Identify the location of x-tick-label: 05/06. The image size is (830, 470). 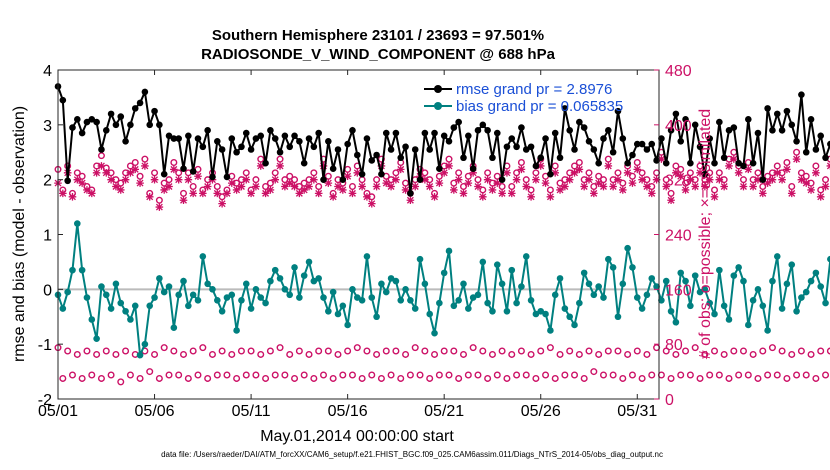
(155, 411).